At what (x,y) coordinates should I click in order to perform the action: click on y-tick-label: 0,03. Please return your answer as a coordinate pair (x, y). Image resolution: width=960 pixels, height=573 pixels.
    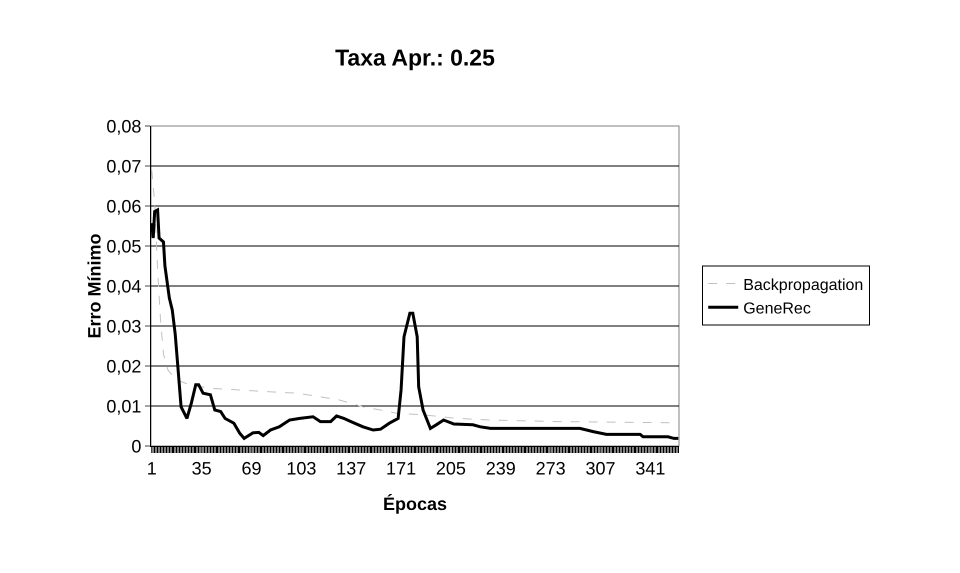
    Looking at the image, I should click on (124, 326).